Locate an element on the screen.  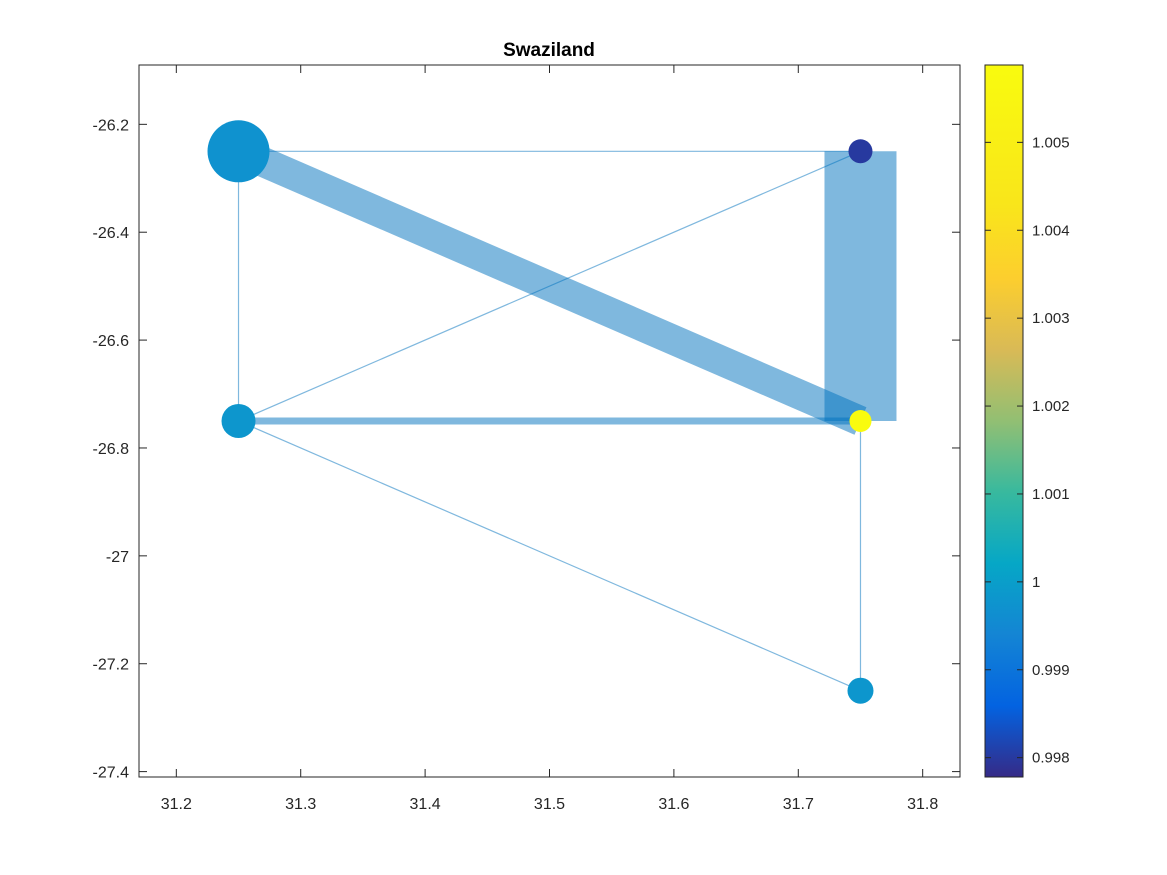
colorbar-tick-label: 1.004 is located at coordinates (1051, 230).